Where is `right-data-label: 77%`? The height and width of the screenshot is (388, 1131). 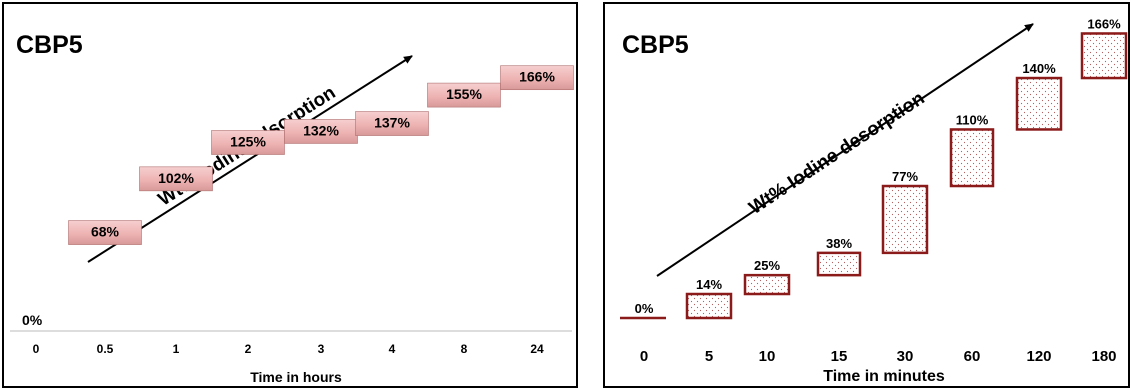 right-data-label: 77% is located at coordinates (905, 176).